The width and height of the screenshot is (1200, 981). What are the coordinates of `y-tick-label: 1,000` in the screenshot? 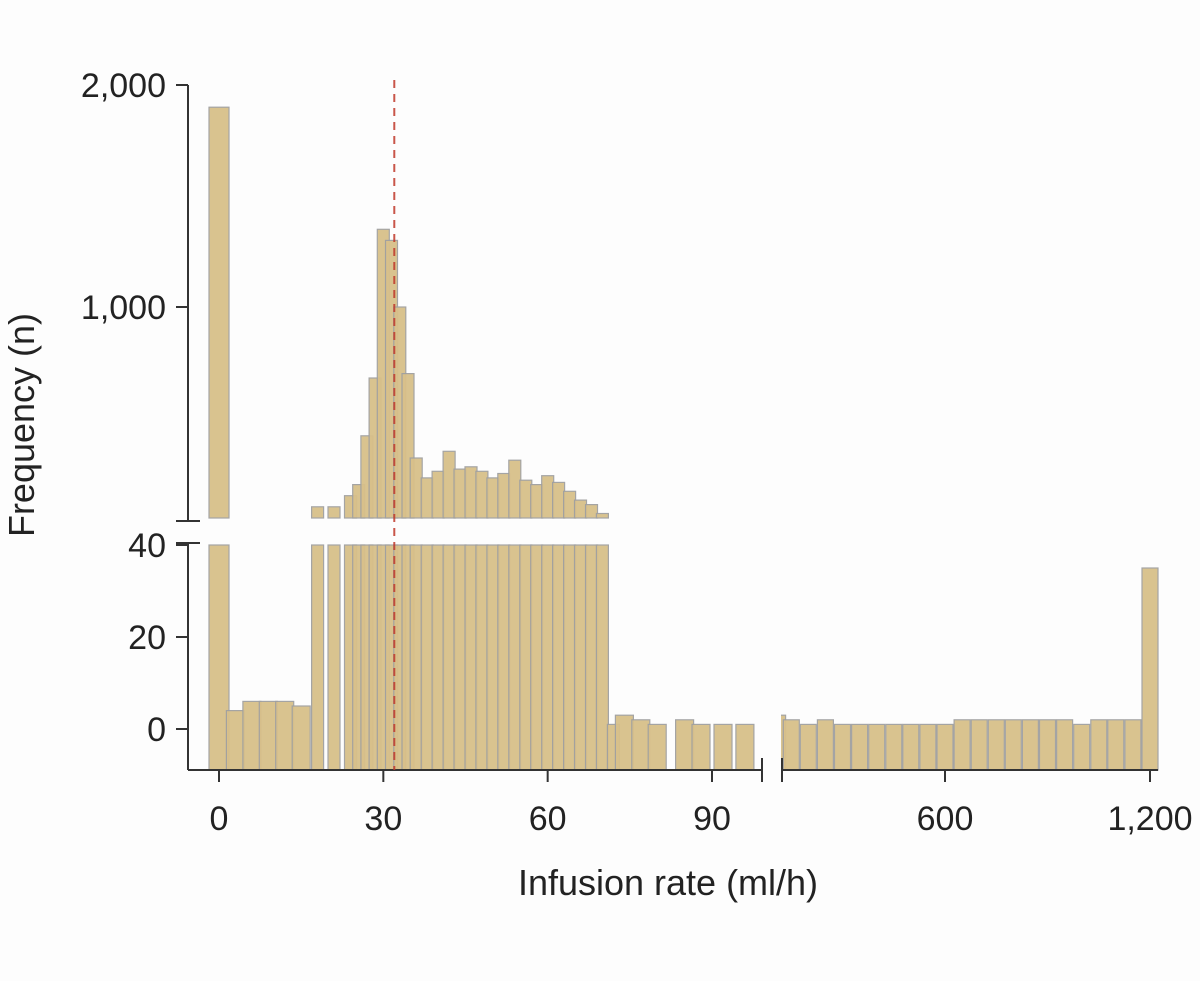 It's located at (123, 308).